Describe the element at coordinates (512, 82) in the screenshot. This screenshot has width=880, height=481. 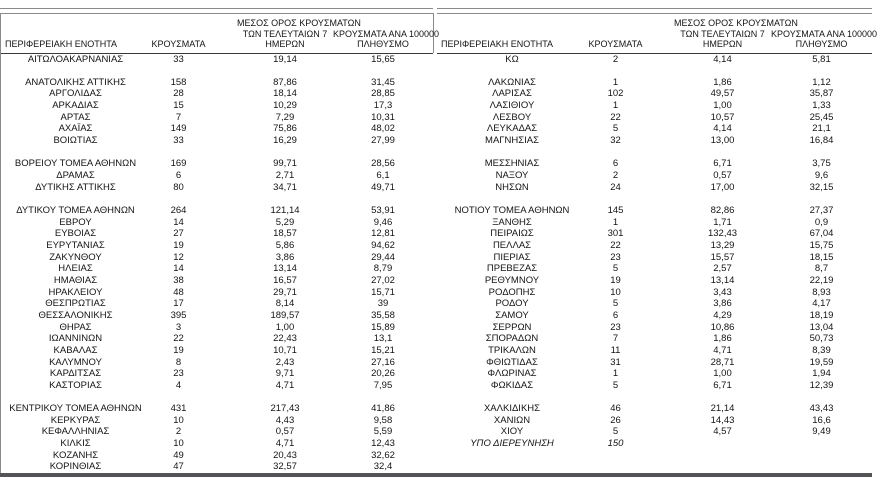
I see `region-cell: ΛΑΚΩΝΙΑΣ` at that location.